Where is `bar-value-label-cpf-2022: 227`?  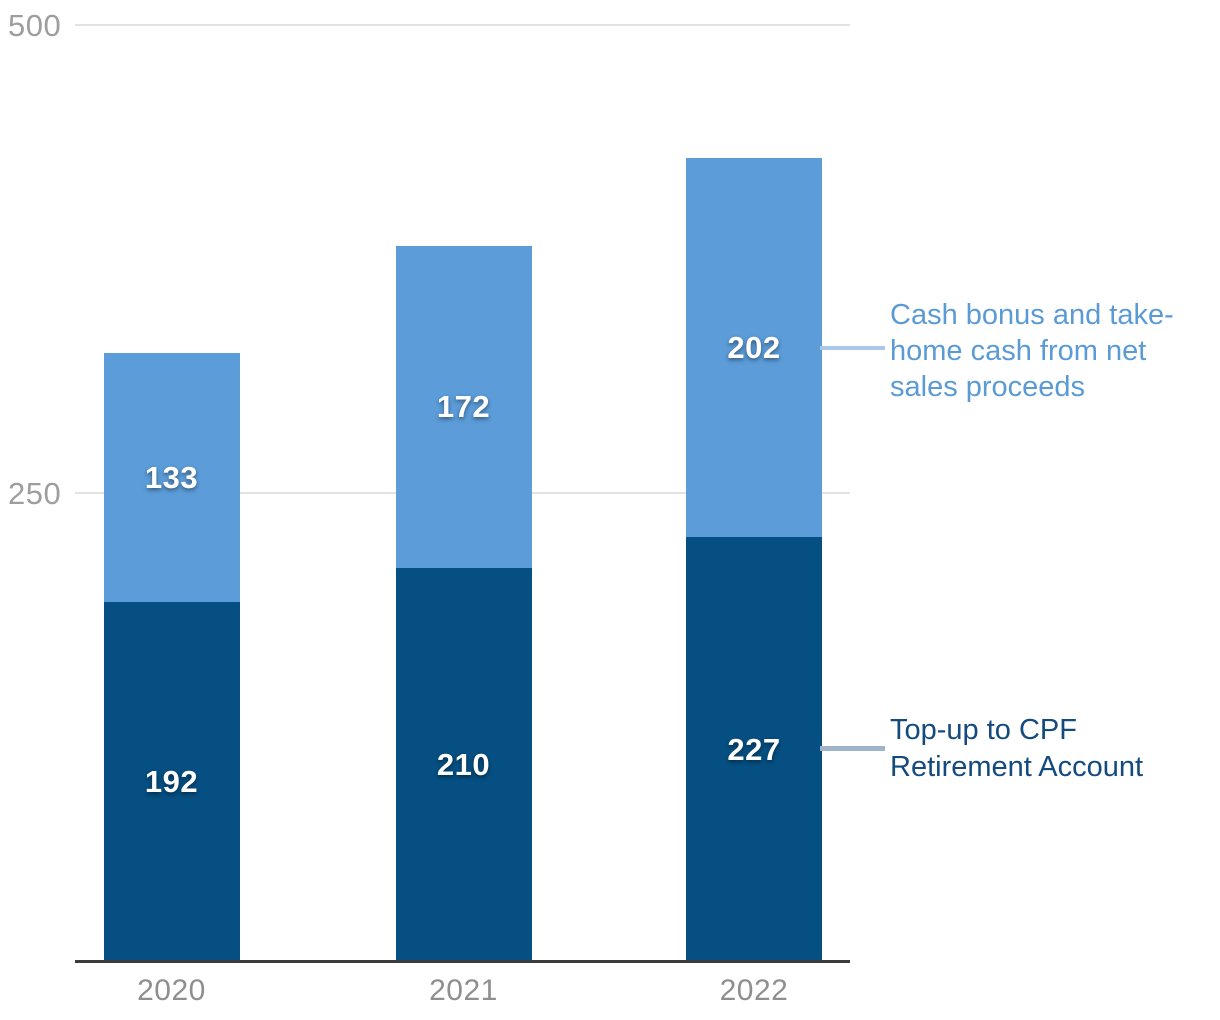
bar-value-label-cpf-2022: 227 is located at coordinates (754, 749).